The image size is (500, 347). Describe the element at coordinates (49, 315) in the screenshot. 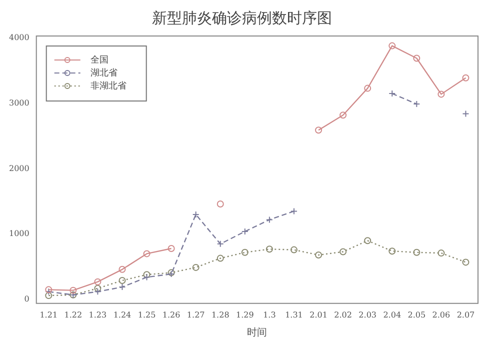

I see `x-tick-label: 1.21` at that location.